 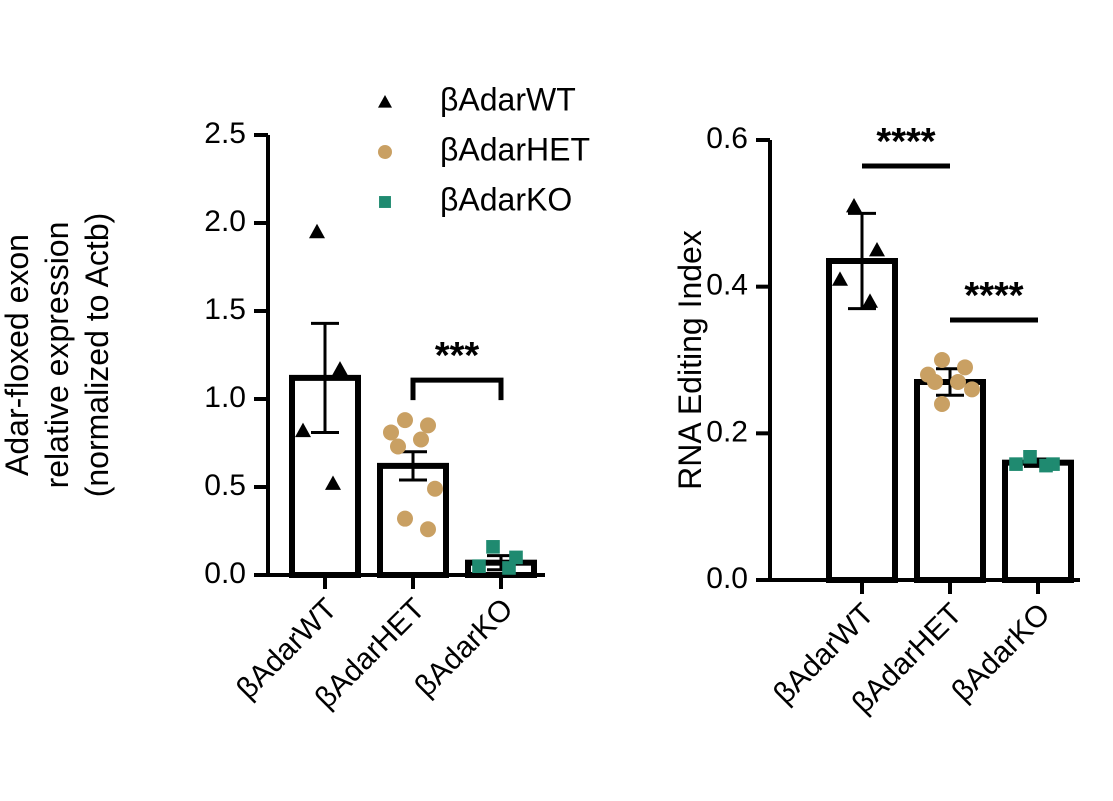 What do you see at coordinates (225, 397) in the screenshot?
I see `y-tick-label: 1.0` at bounding box center [225, 397].